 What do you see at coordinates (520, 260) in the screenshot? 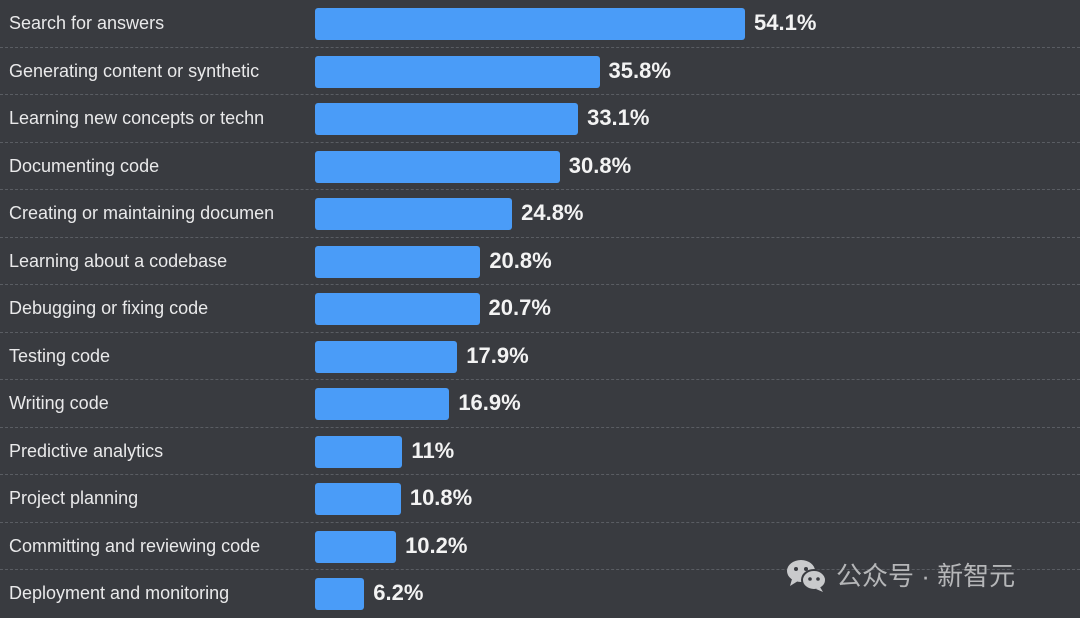
I see `data-label: 20.8%` at bounding box center [520, 260].